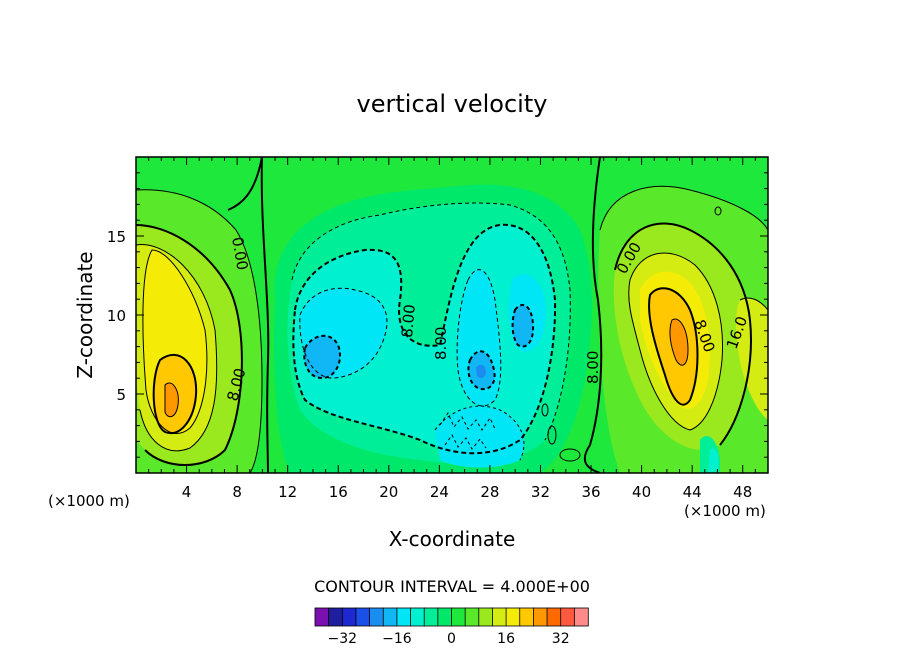 The height and width of the screenshot is (654, 904). What do you see at coordinates (199, 315) in the screenshot?
I see `left-updraft` at bounding box center [199, 315].